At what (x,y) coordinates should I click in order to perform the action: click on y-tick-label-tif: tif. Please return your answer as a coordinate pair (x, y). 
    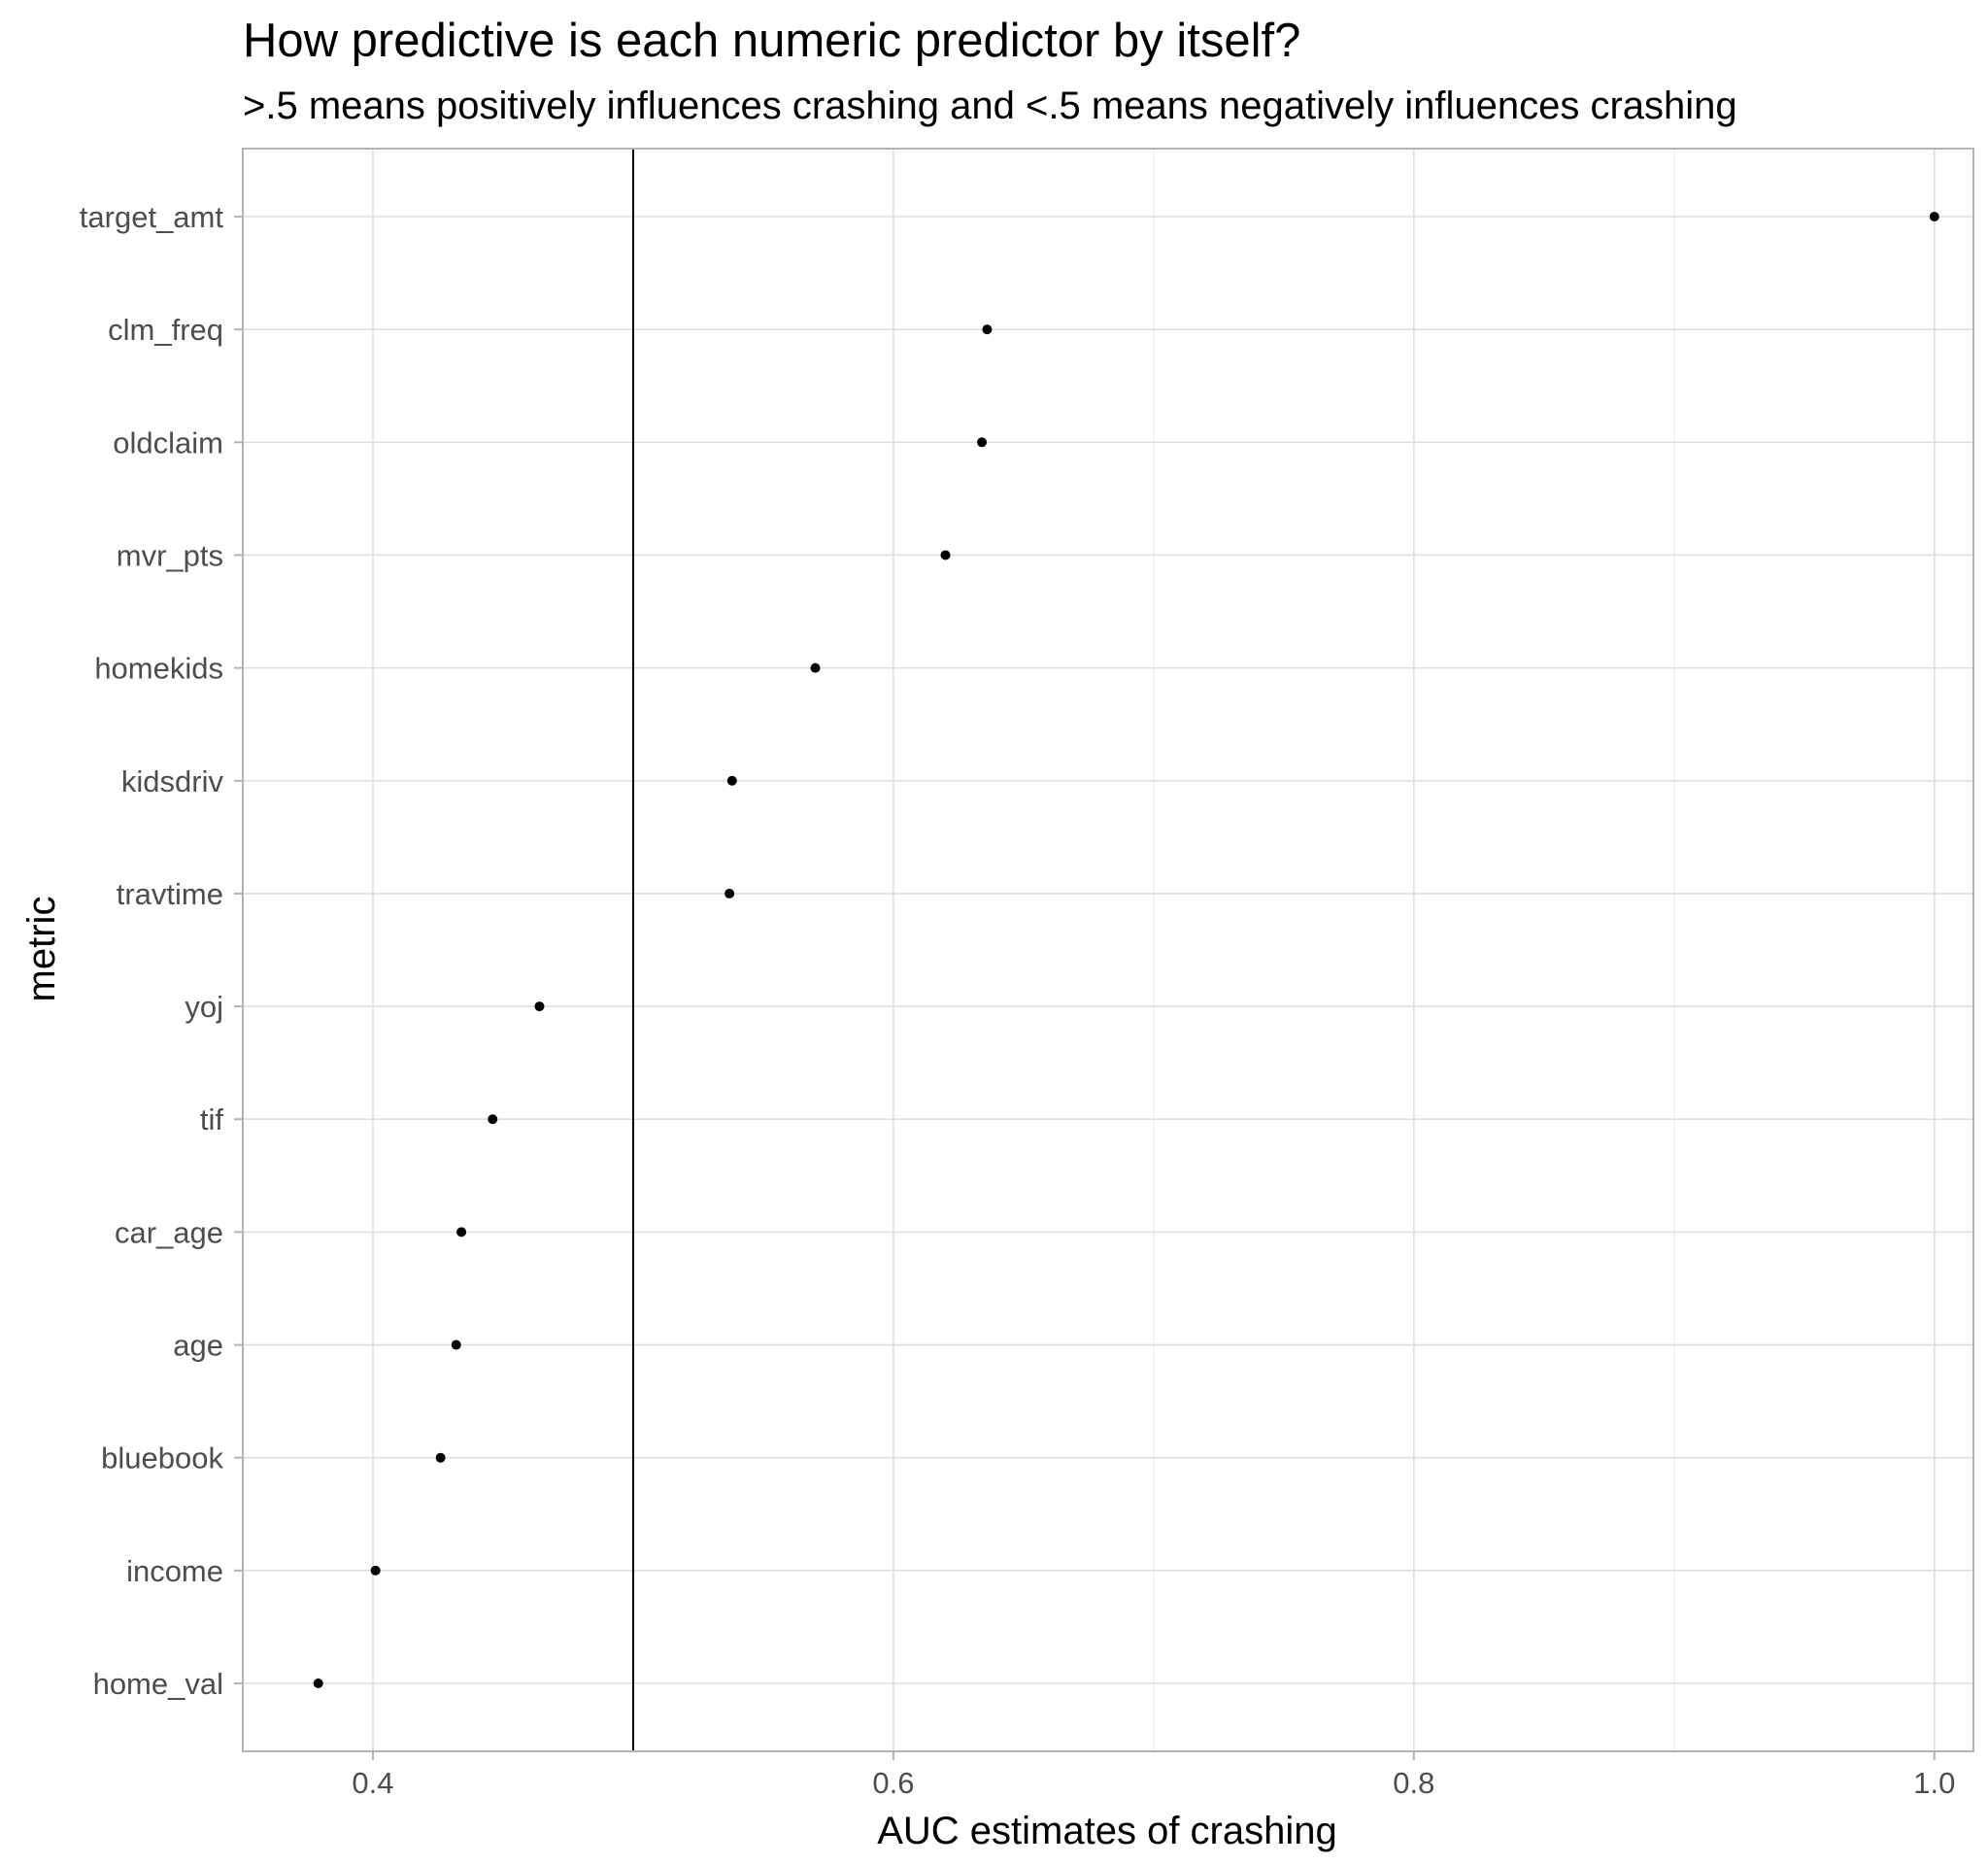
    Looking at the image, I should click on (212, 1119).